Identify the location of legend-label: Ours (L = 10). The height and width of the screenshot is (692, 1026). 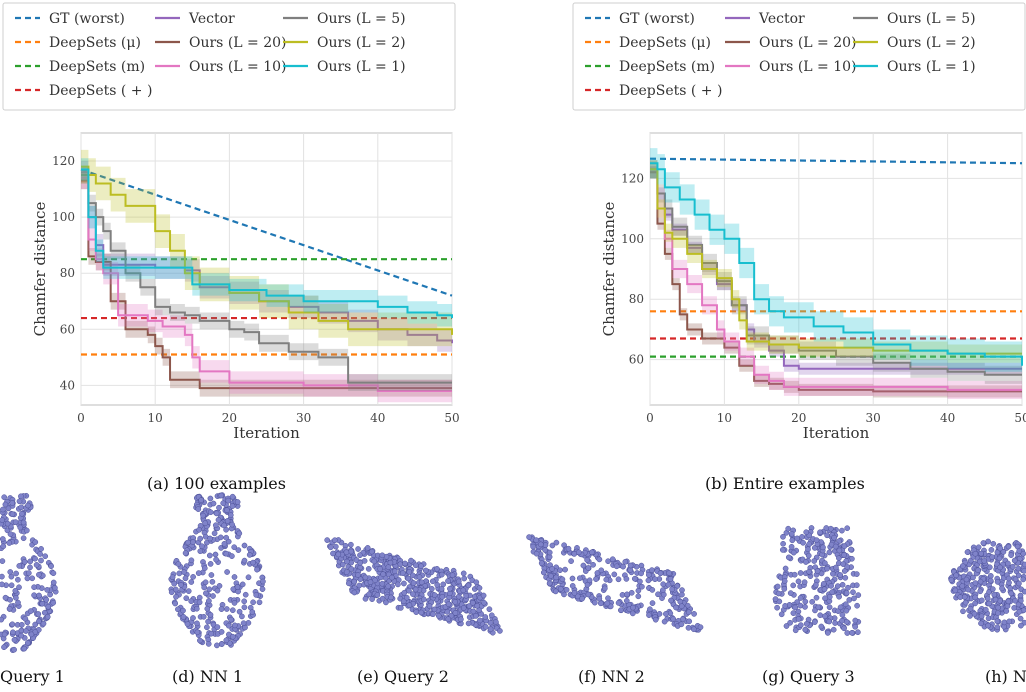
(238, 67).